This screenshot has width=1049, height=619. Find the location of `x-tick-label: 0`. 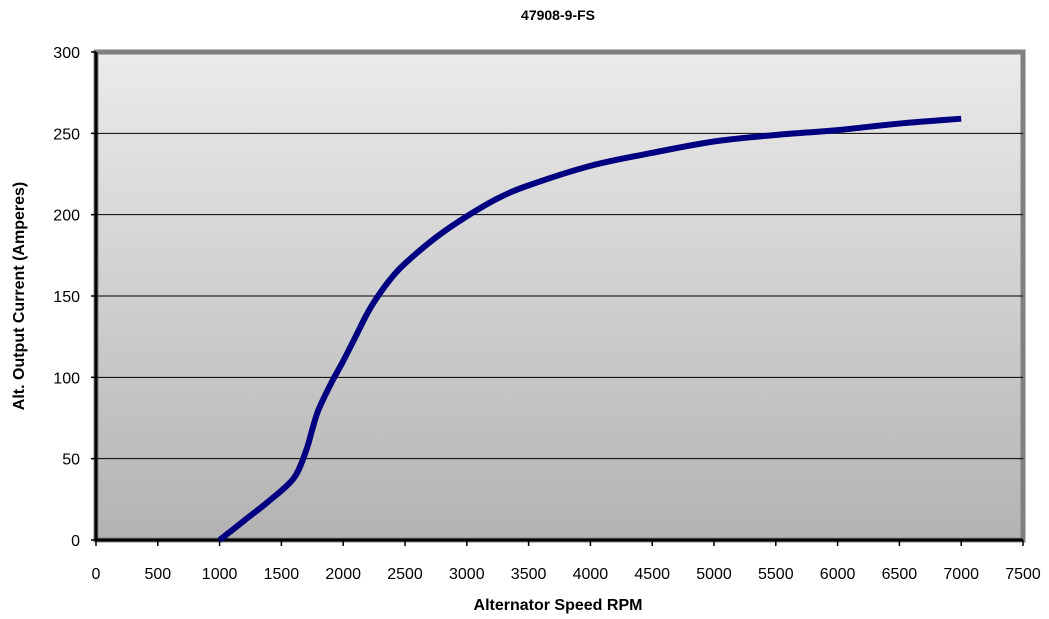

x-tick-label: 0 is located at coordinates (96, 574).